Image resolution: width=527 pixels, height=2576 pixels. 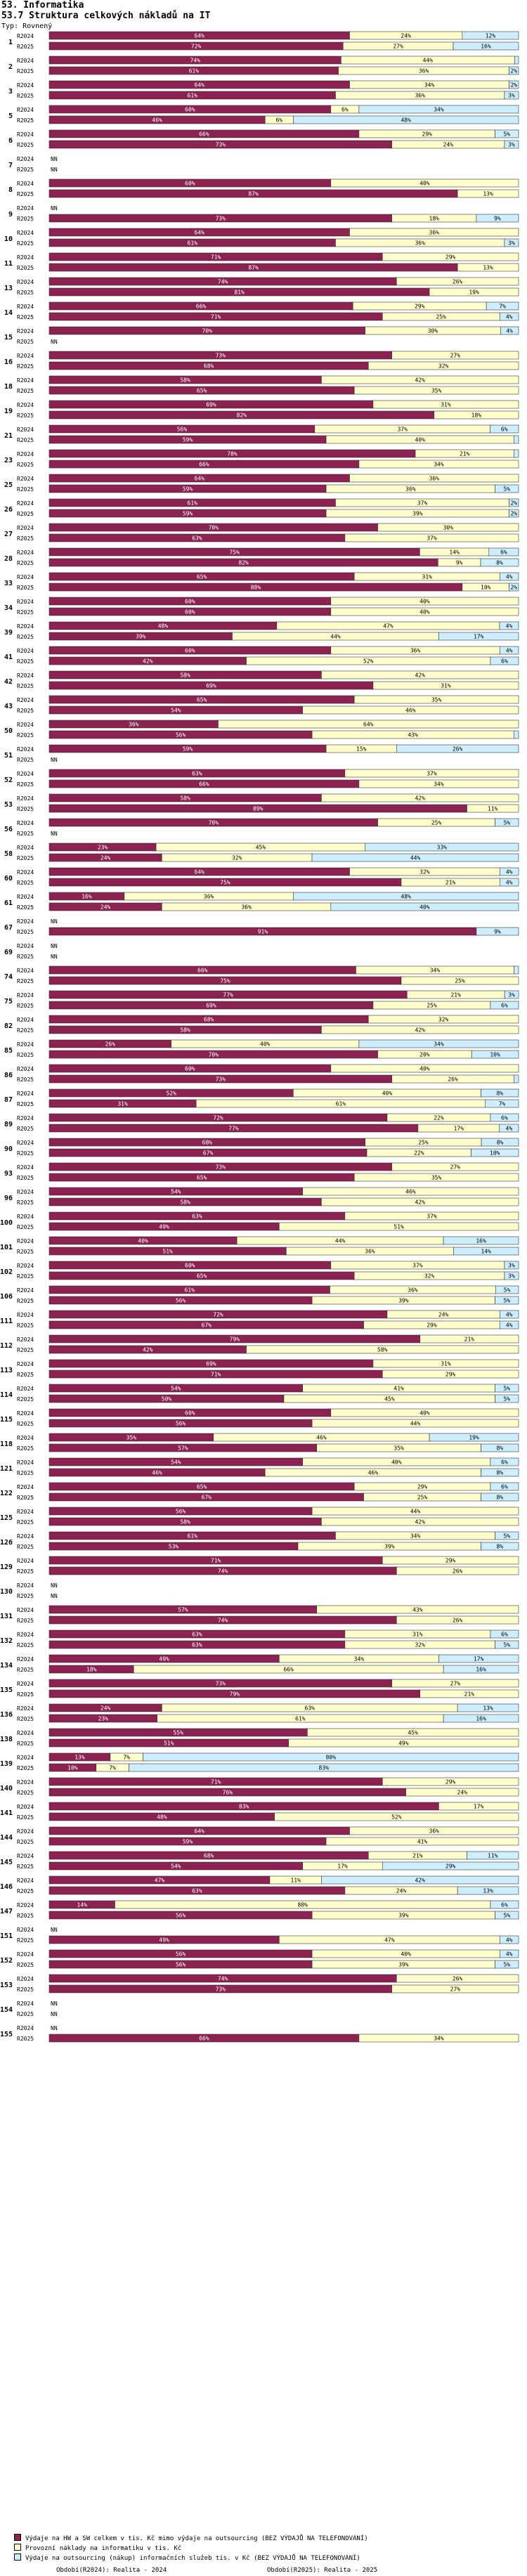 What do you see at coordinates (458, 1621) in the screenshot?
I see `data-label: 26%` at bounding box center [458, 1621].